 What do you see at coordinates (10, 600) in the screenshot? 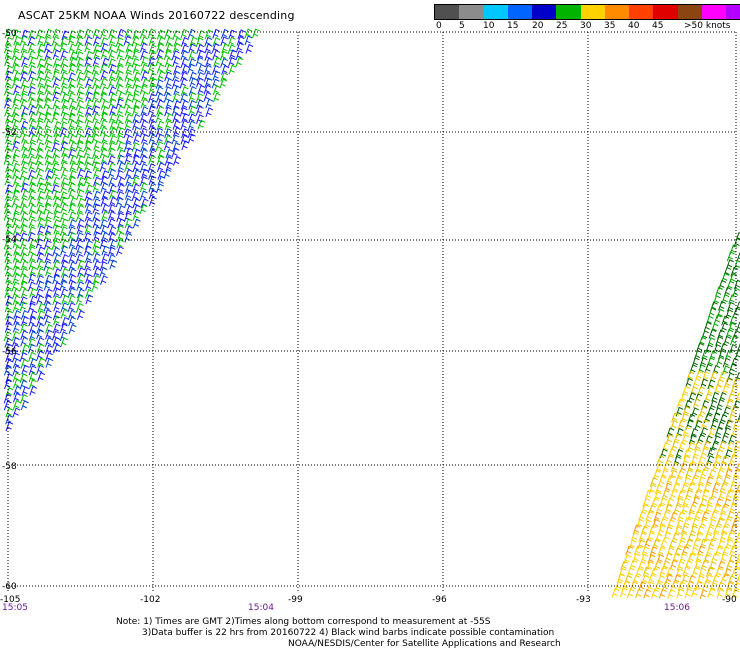
I see `lon-label: -105` at bounding box center [10, 600].